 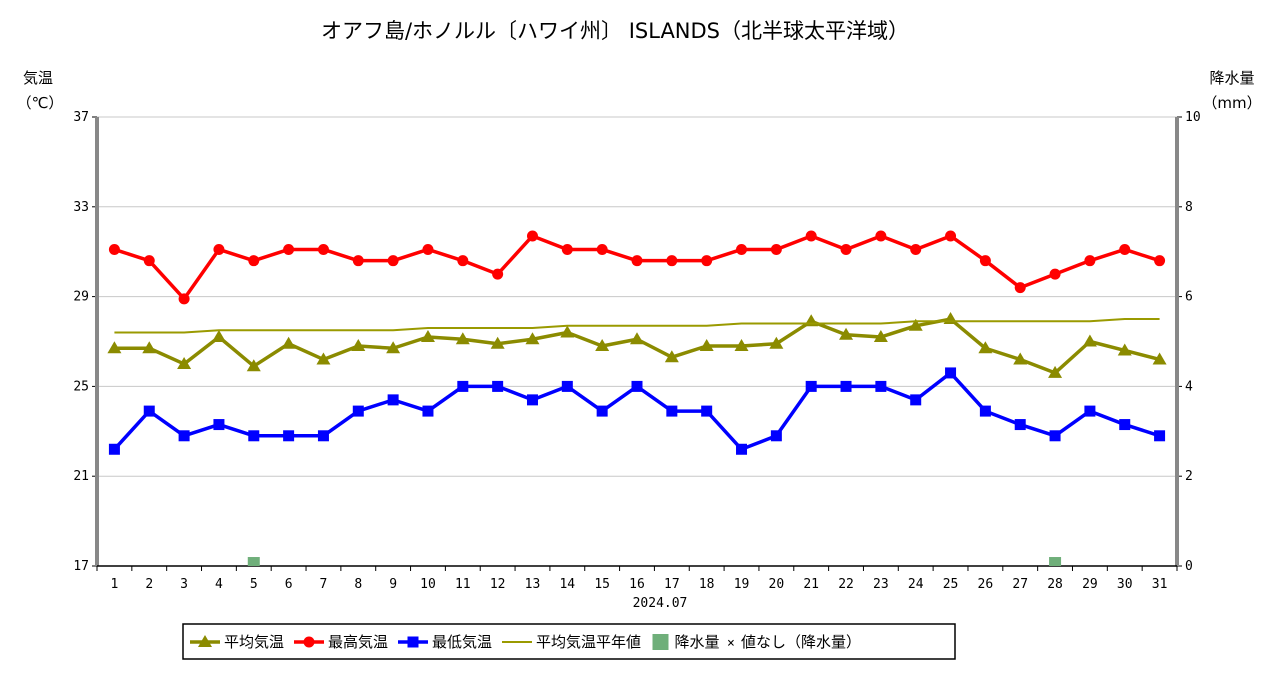 I want to click on x-tick-label: 21, so click(x=811, y=584).